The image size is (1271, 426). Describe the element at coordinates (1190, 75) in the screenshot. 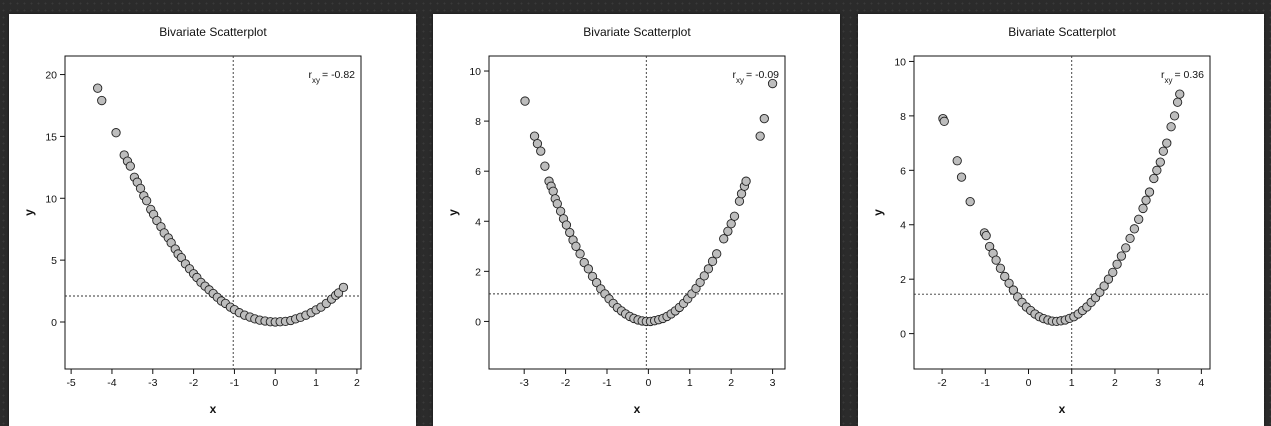

I see `correlation-value: = 0.36` at that location.